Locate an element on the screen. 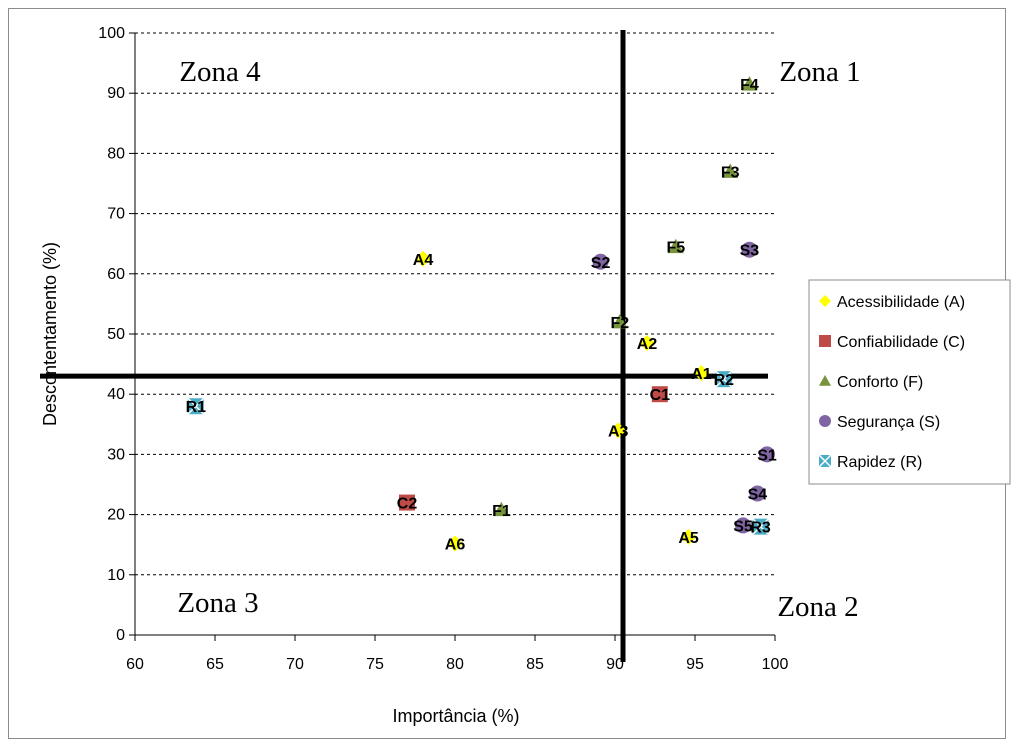 This screenshot has width=1016, height=749. y-tick-label-90: 90 is located at coordinates (116, 93).